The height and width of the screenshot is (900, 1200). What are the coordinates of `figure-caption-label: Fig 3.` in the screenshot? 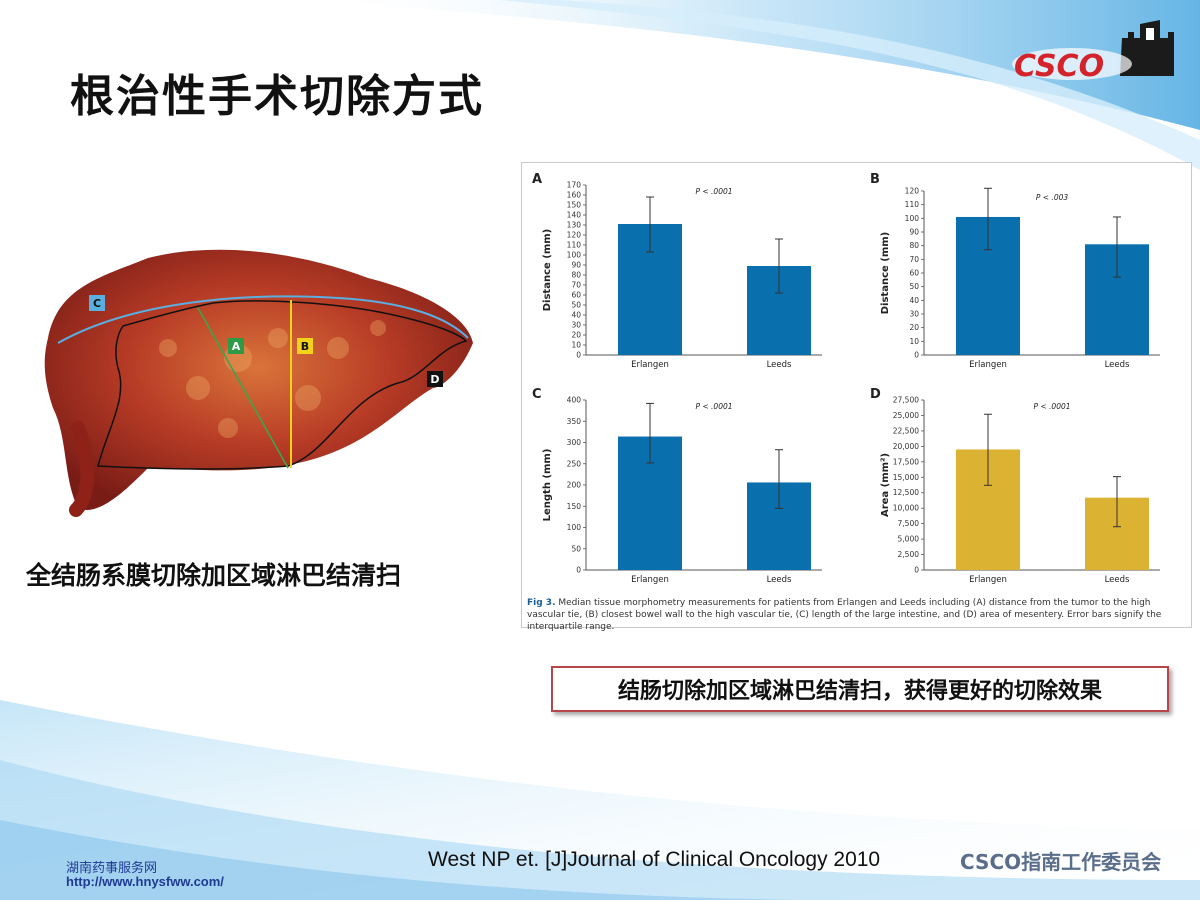 It's located at (541, 603).